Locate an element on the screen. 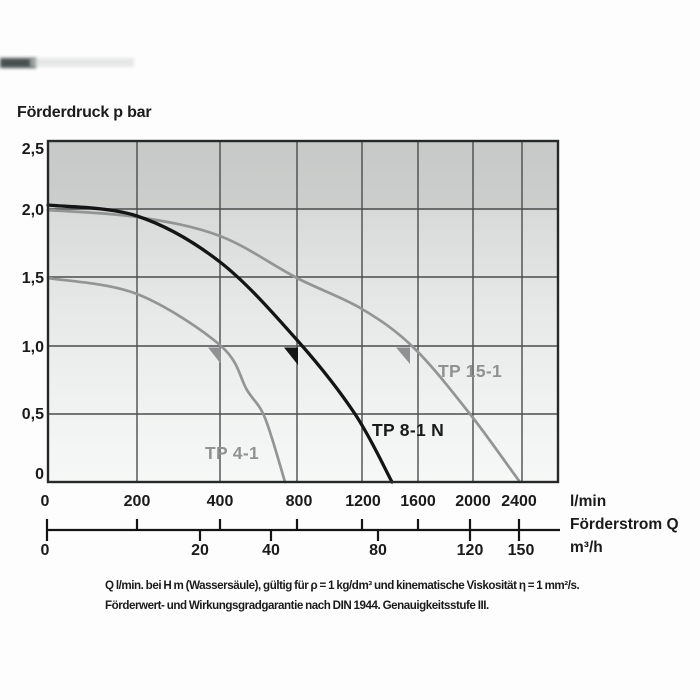 The width and height of the screenshot is (700, 700). y-tick-label-0-5: 0,5 is located at coordinates (33, 414).